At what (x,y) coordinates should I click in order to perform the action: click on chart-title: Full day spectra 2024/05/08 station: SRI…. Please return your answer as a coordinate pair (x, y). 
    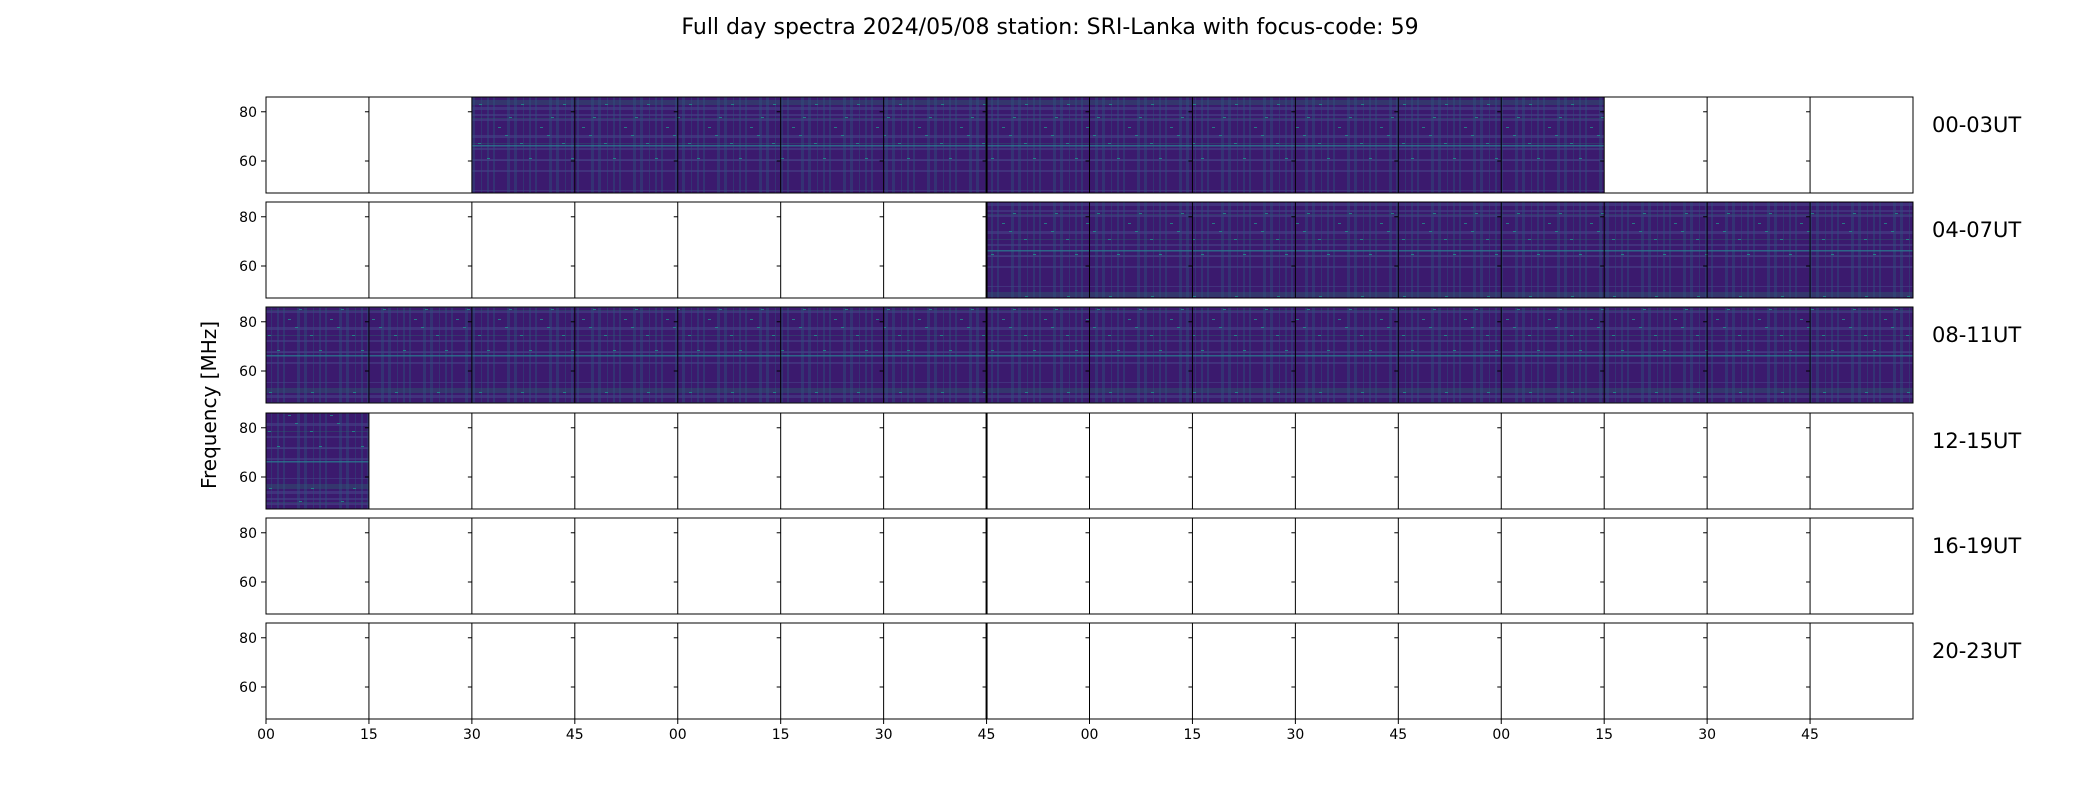
    Looking at the image, I should click on (1049, 27).